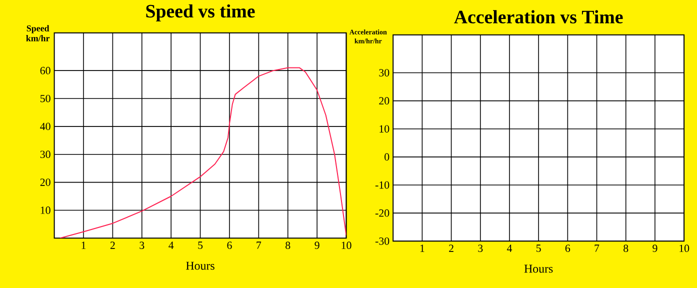  Describe the element at coordinates (382, 241) in the screenshot. I see `y-tick-label: -30` at that location.